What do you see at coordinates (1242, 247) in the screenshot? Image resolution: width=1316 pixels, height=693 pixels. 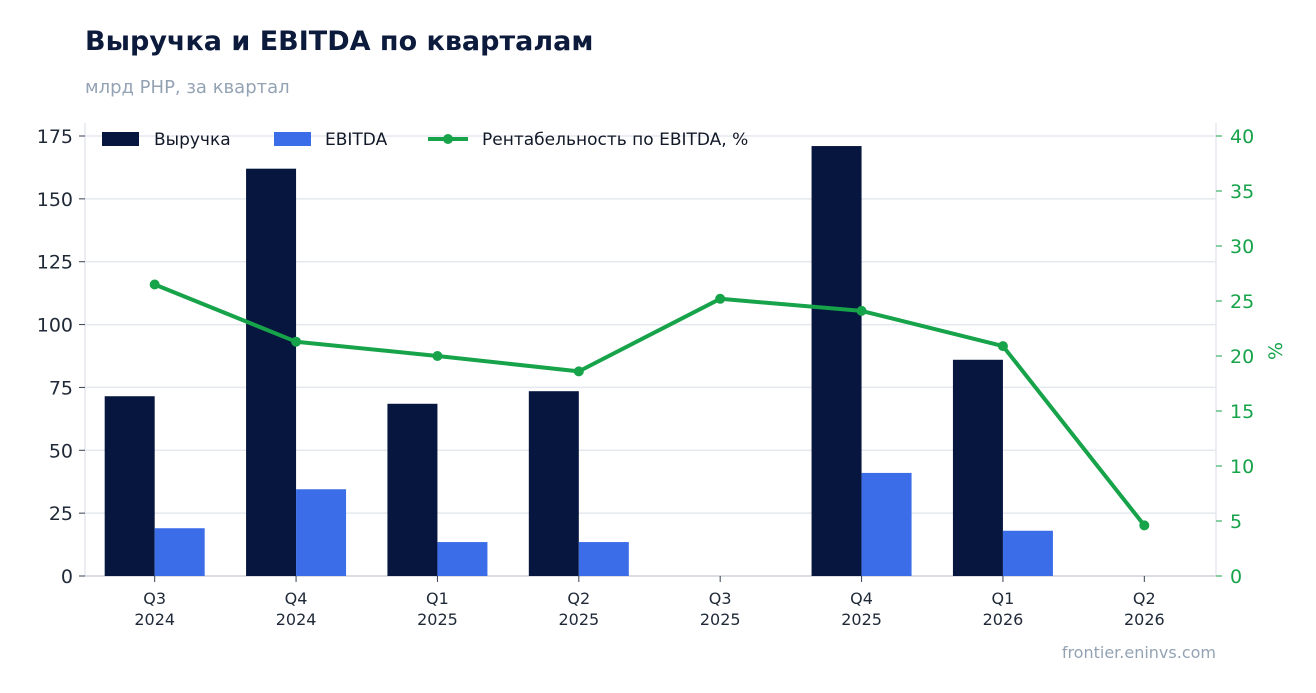 I see `y-right-tick-label: 30` at bounding box center [1242, 247].